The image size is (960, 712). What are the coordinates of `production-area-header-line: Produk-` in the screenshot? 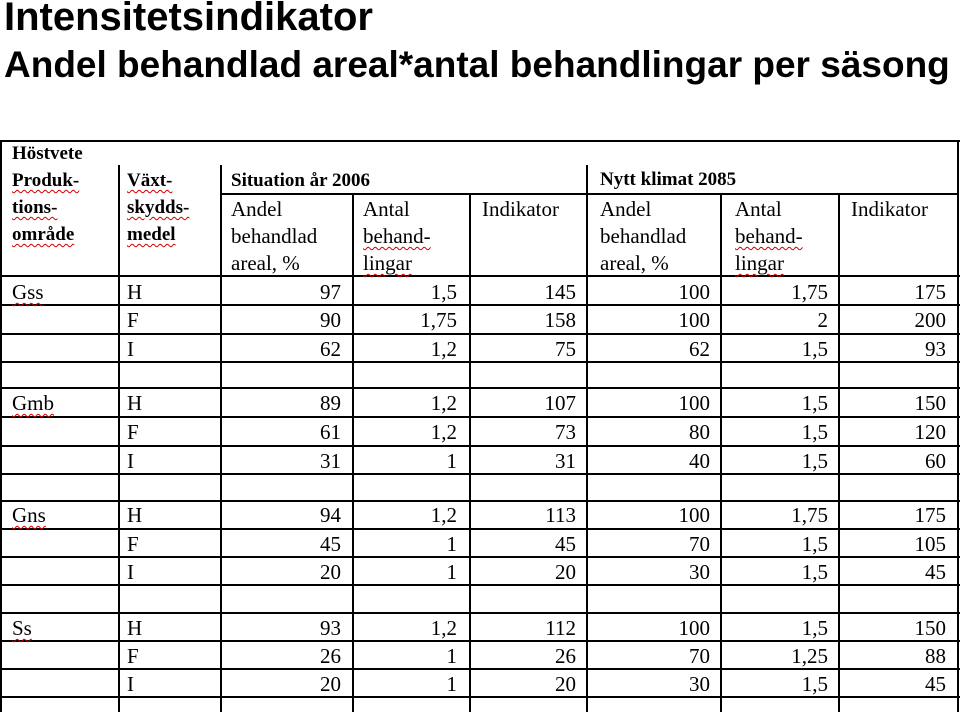 It's located at (46, 180).